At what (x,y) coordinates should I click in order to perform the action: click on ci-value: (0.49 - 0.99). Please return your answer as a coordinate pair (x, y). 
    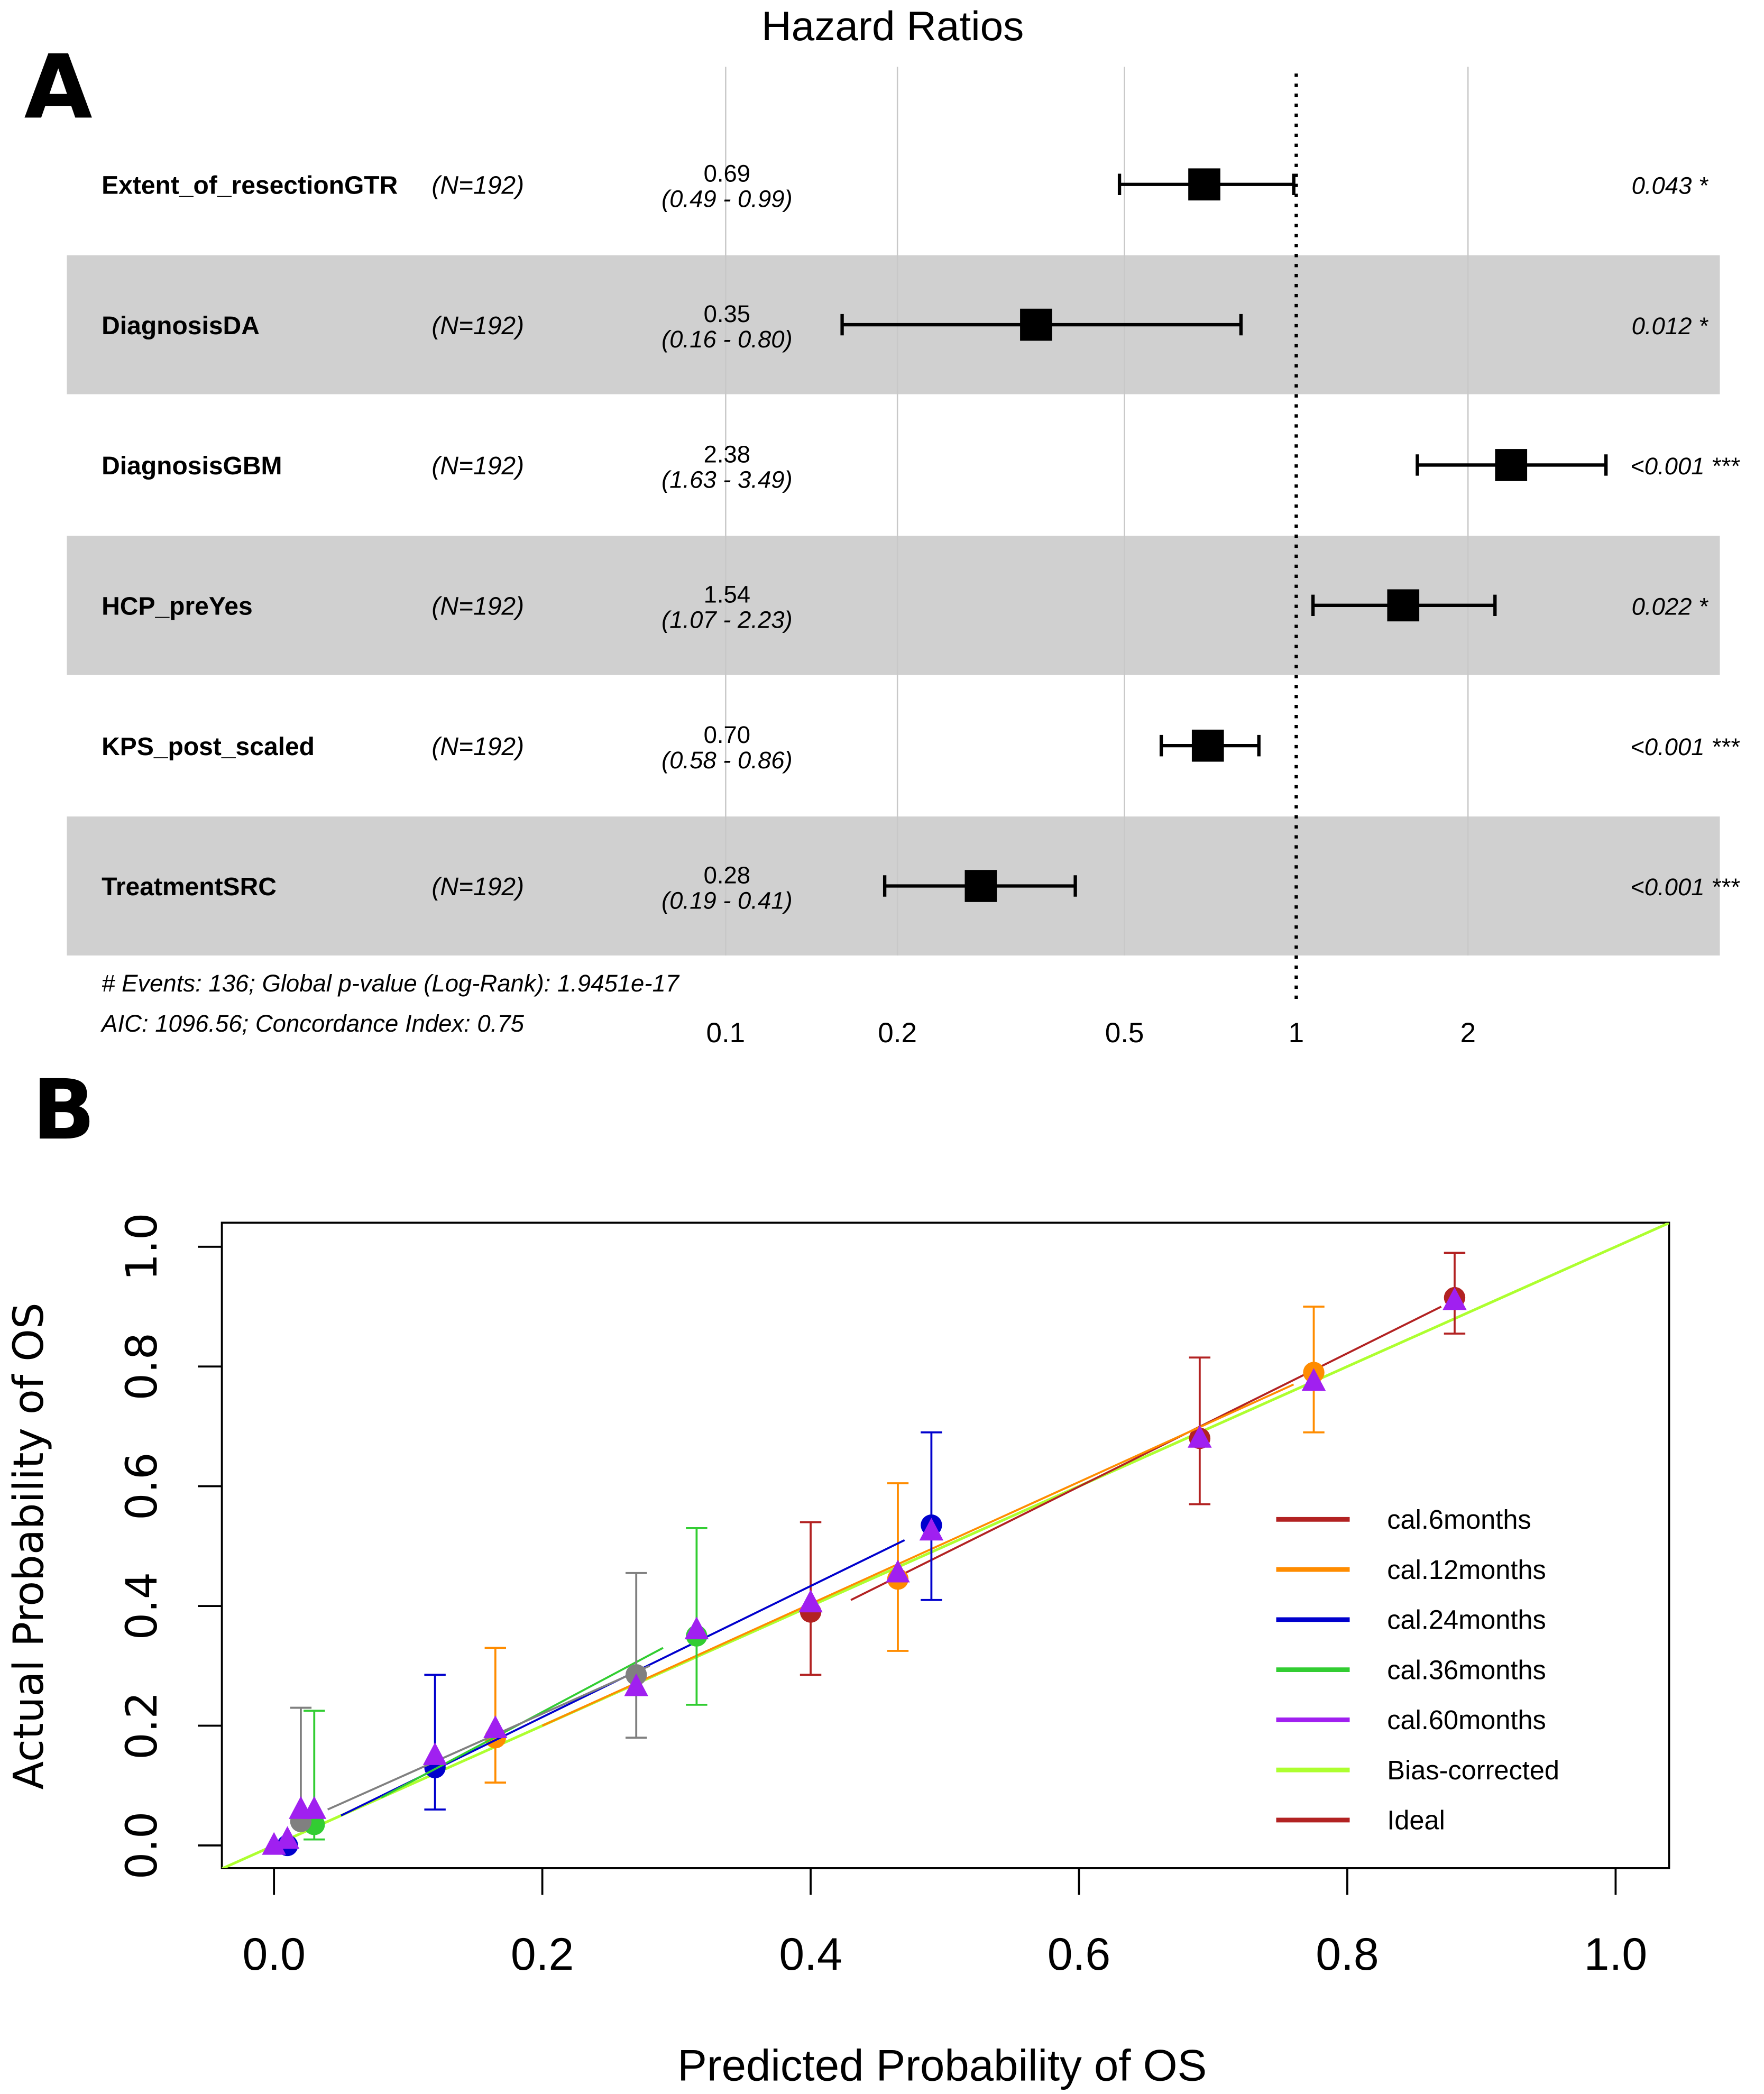
    Looking at the image, I should click on (728, 200).